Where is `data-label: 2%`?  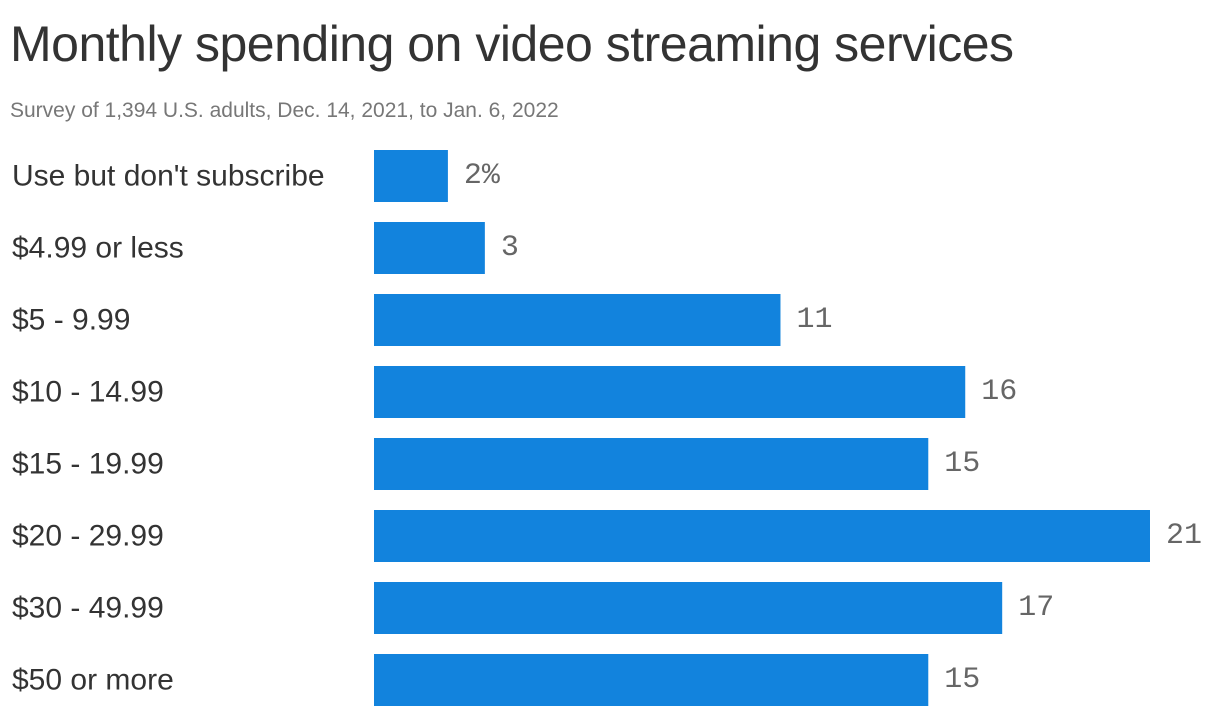 data-label: 2% is located at coordinates (482, 176).